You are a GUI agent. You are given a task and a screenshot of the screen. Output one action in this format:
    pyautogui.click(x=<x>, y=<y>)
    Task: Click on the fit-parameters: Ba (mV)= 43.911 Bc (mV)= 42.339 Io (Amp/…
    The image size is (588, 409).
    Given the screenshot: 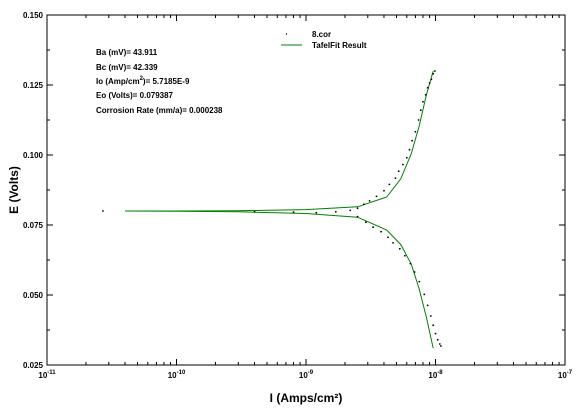 What is the action you would take?
    pyautogui.click(x=159, y=81)
    